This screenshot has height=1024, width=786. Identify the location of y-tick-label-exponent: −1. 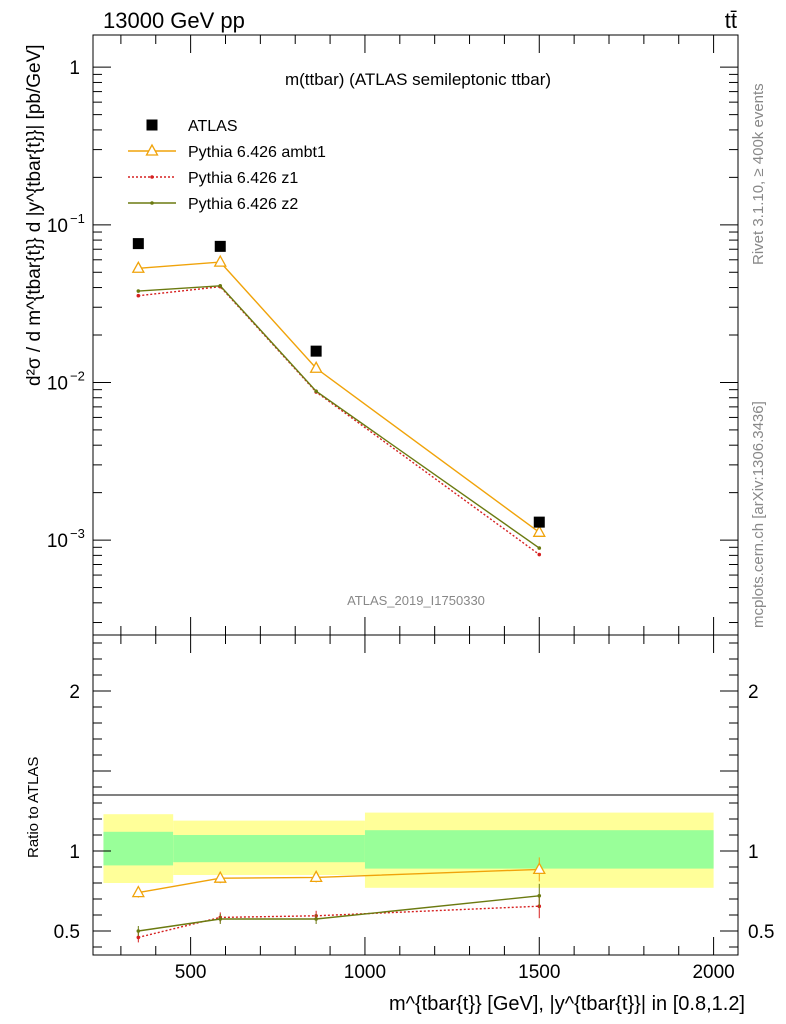
(77, 218).